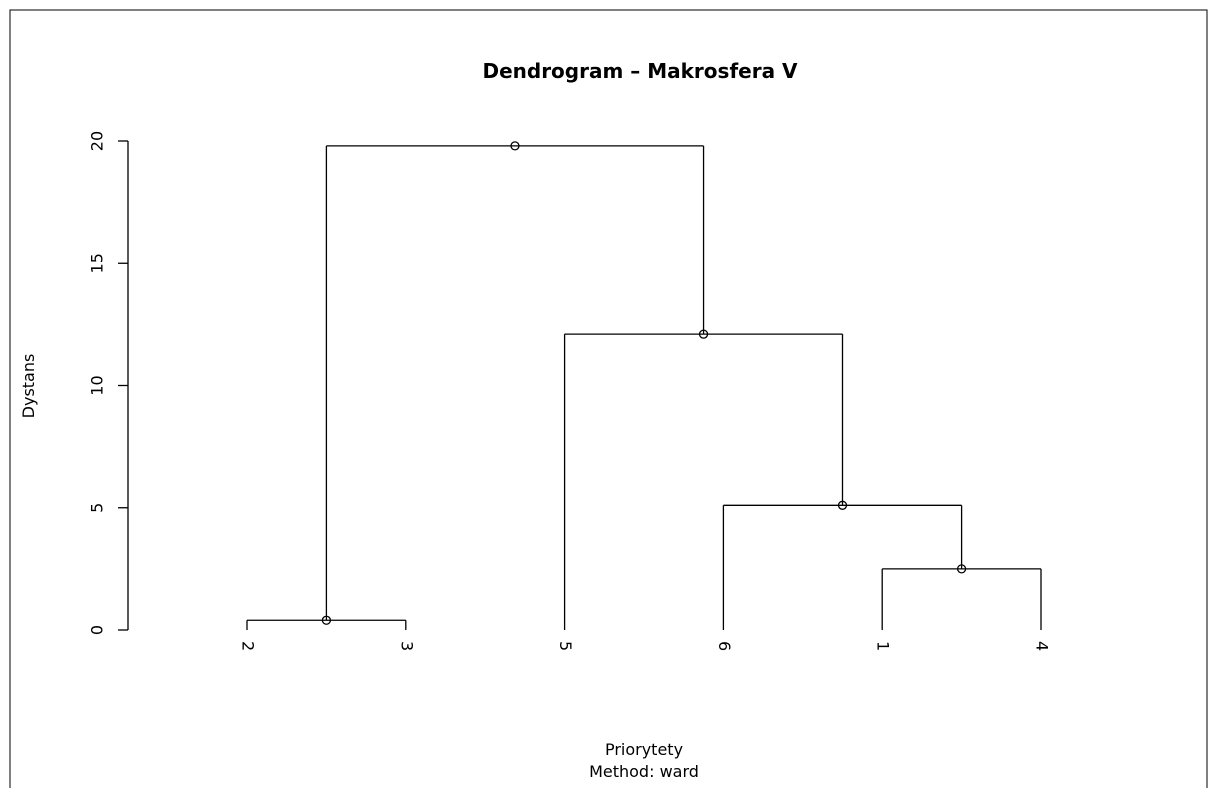 The height and width of the screenshot is (788, 1208). Describe the element at coordinates (97, 263) in the screenshot. I see `y-tick-label: 15` at that location.